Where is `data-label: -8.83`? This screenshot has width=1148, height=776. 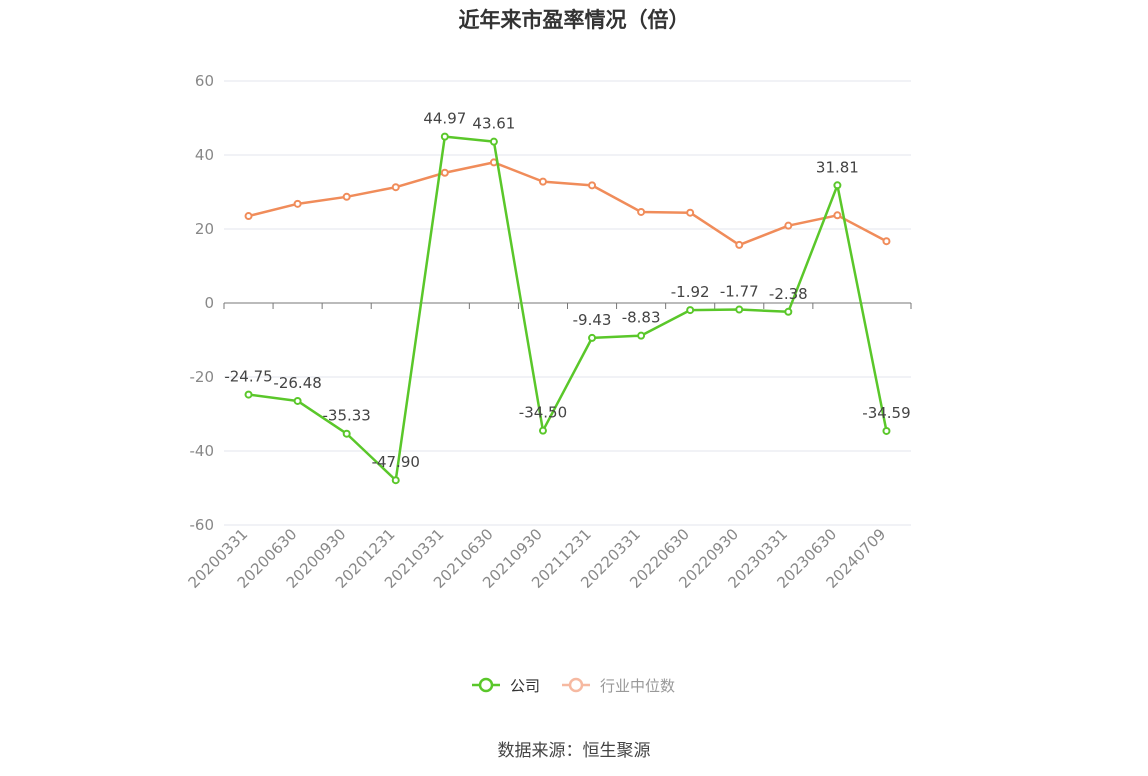
data-label: -8.83 is located at coordinates (641, 318).